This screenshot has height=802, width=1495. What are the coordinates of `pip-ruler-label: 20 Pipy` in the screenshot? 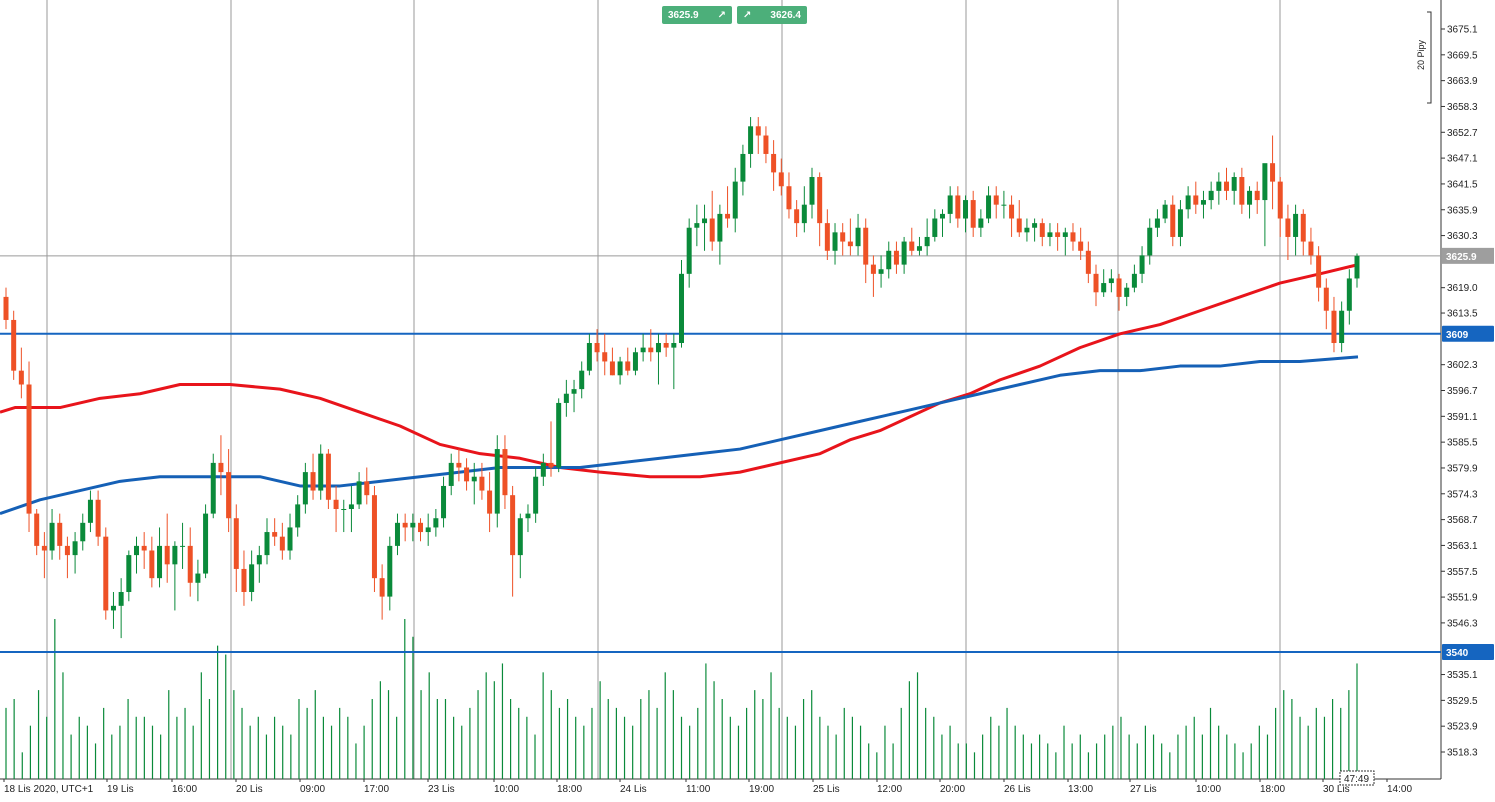 It's located at (1421, 54).